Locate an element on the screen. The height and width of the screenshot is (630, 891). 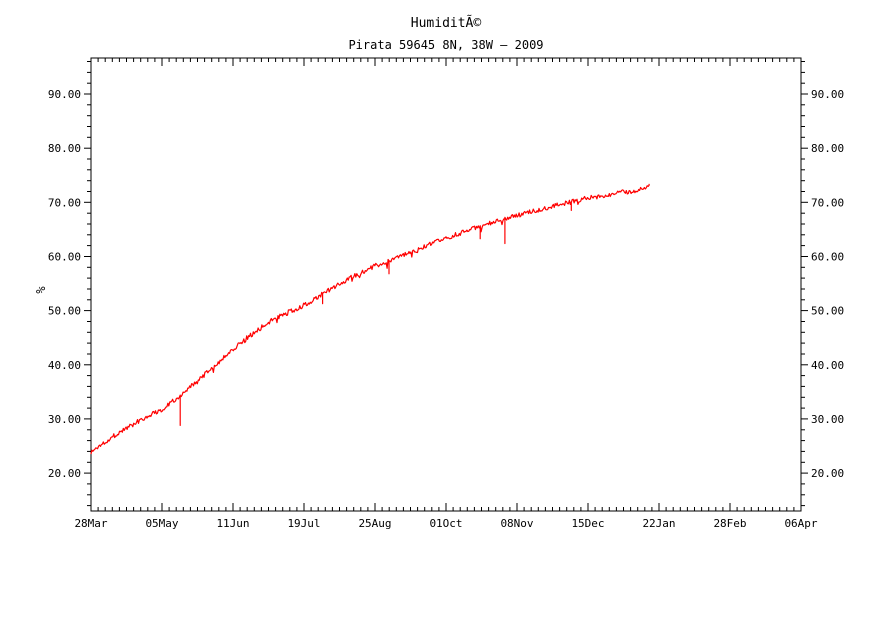
y-tick-label-right: 70.00 is located at coordinates (827, 202).